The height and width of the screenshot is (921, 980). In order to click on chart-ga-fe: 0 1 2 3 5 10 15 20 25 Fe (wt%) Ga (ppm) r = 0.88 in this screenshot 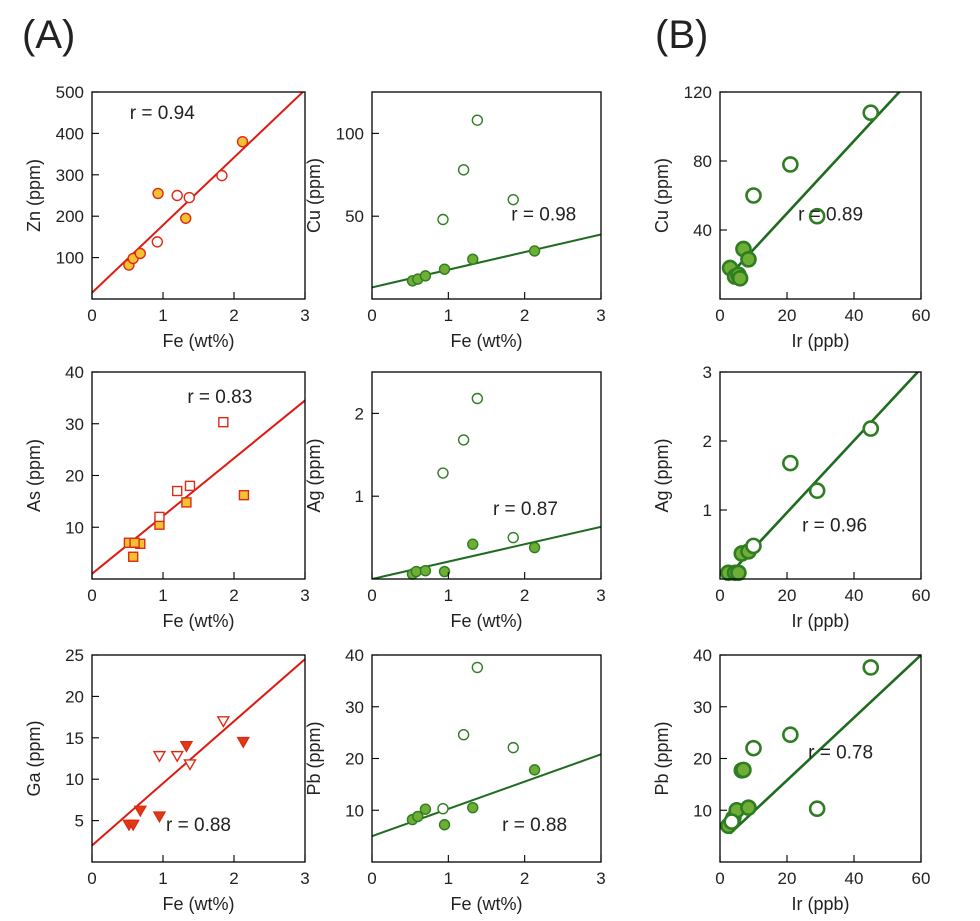, I will do `click(167, 780)`.